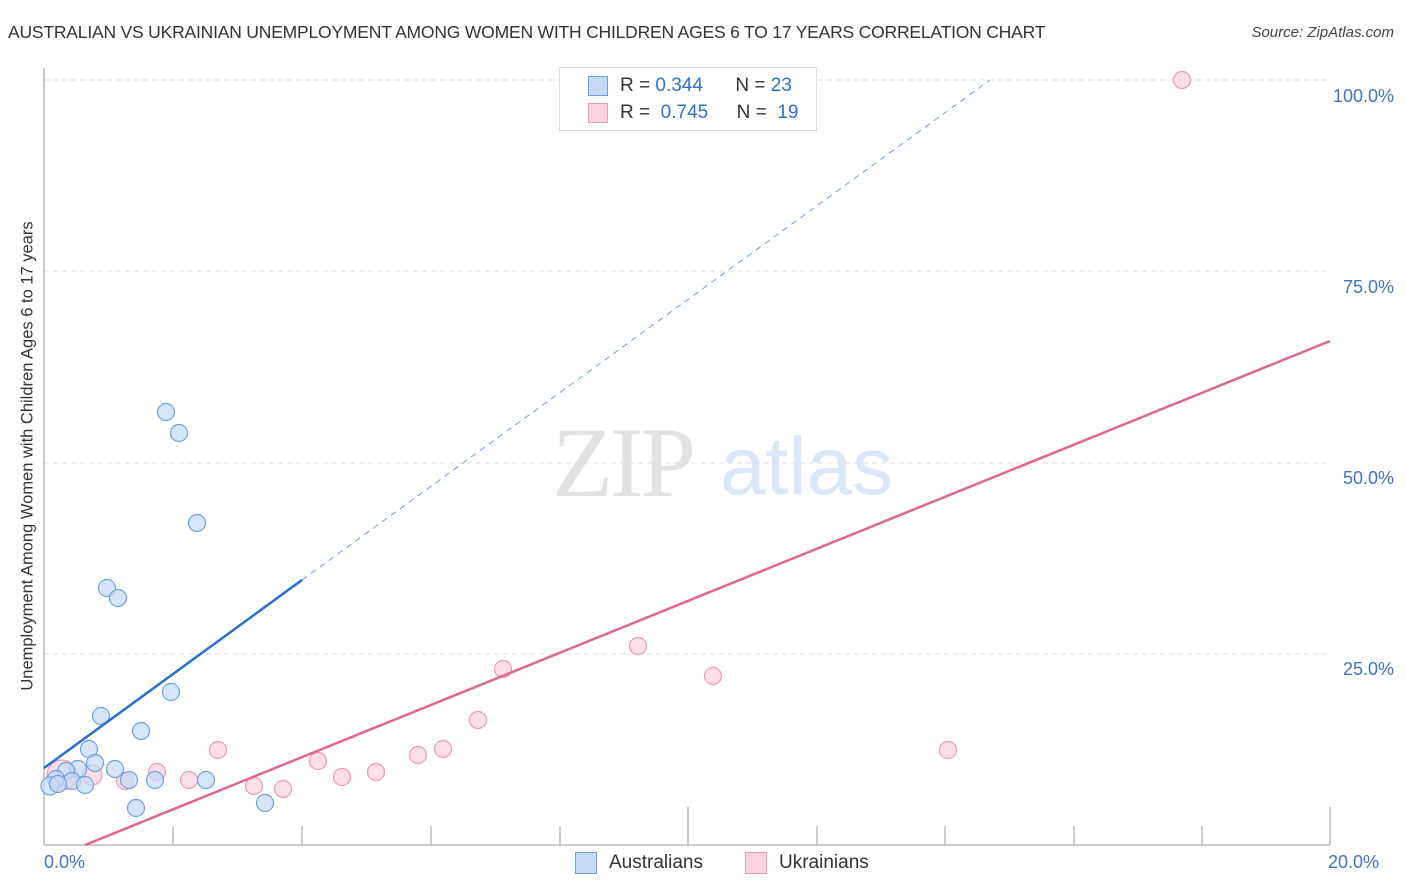 Image resolution: width=1406 pixels, height=892 pixels. Describe the element at coordinates (65, 862) in the screenshot. I see `x-tick-0: 0.0%` at that location.